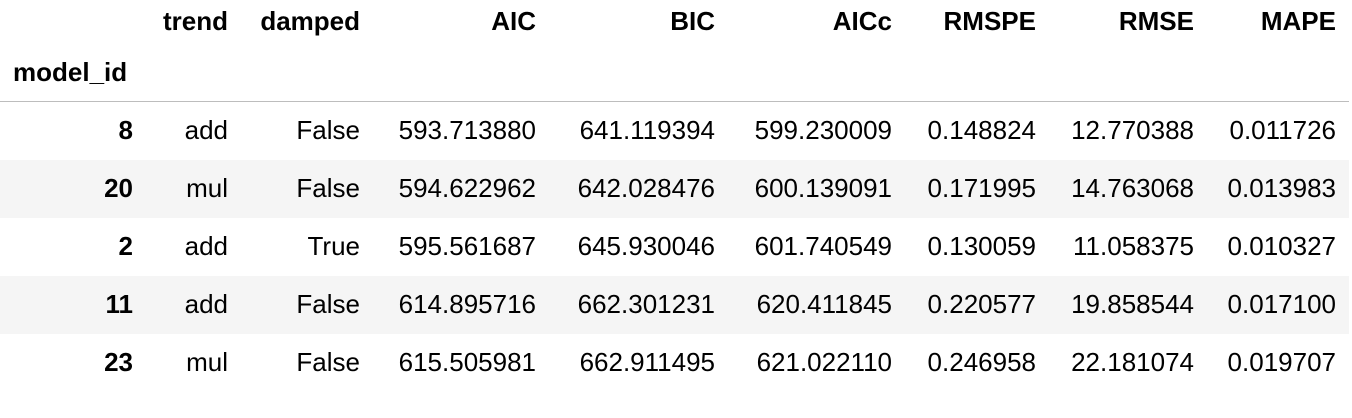 Image resolution: width=1352 pixels, height=418 pixels. Describe the element at coordinates (989, 21) in the screenshot. I see `column-header-rmspe: RMSPE` at that location.